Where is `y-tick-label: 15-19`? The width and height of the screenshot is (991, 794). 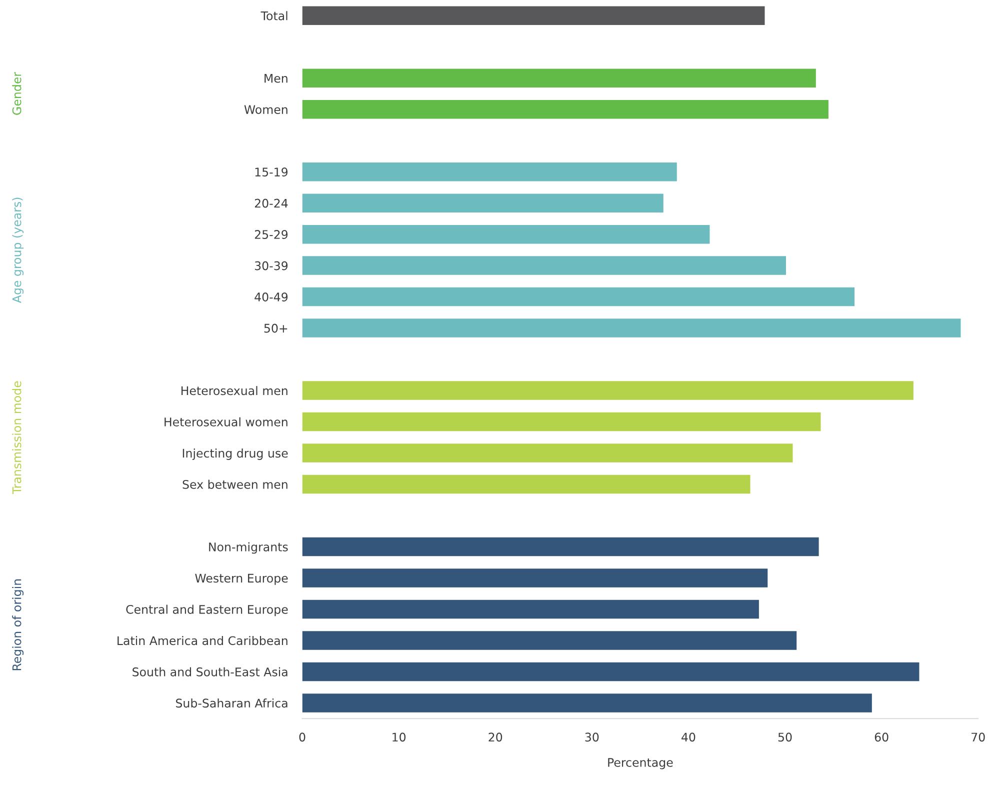
y-tick-label: 15-19 is located at coordinates (271, 172).